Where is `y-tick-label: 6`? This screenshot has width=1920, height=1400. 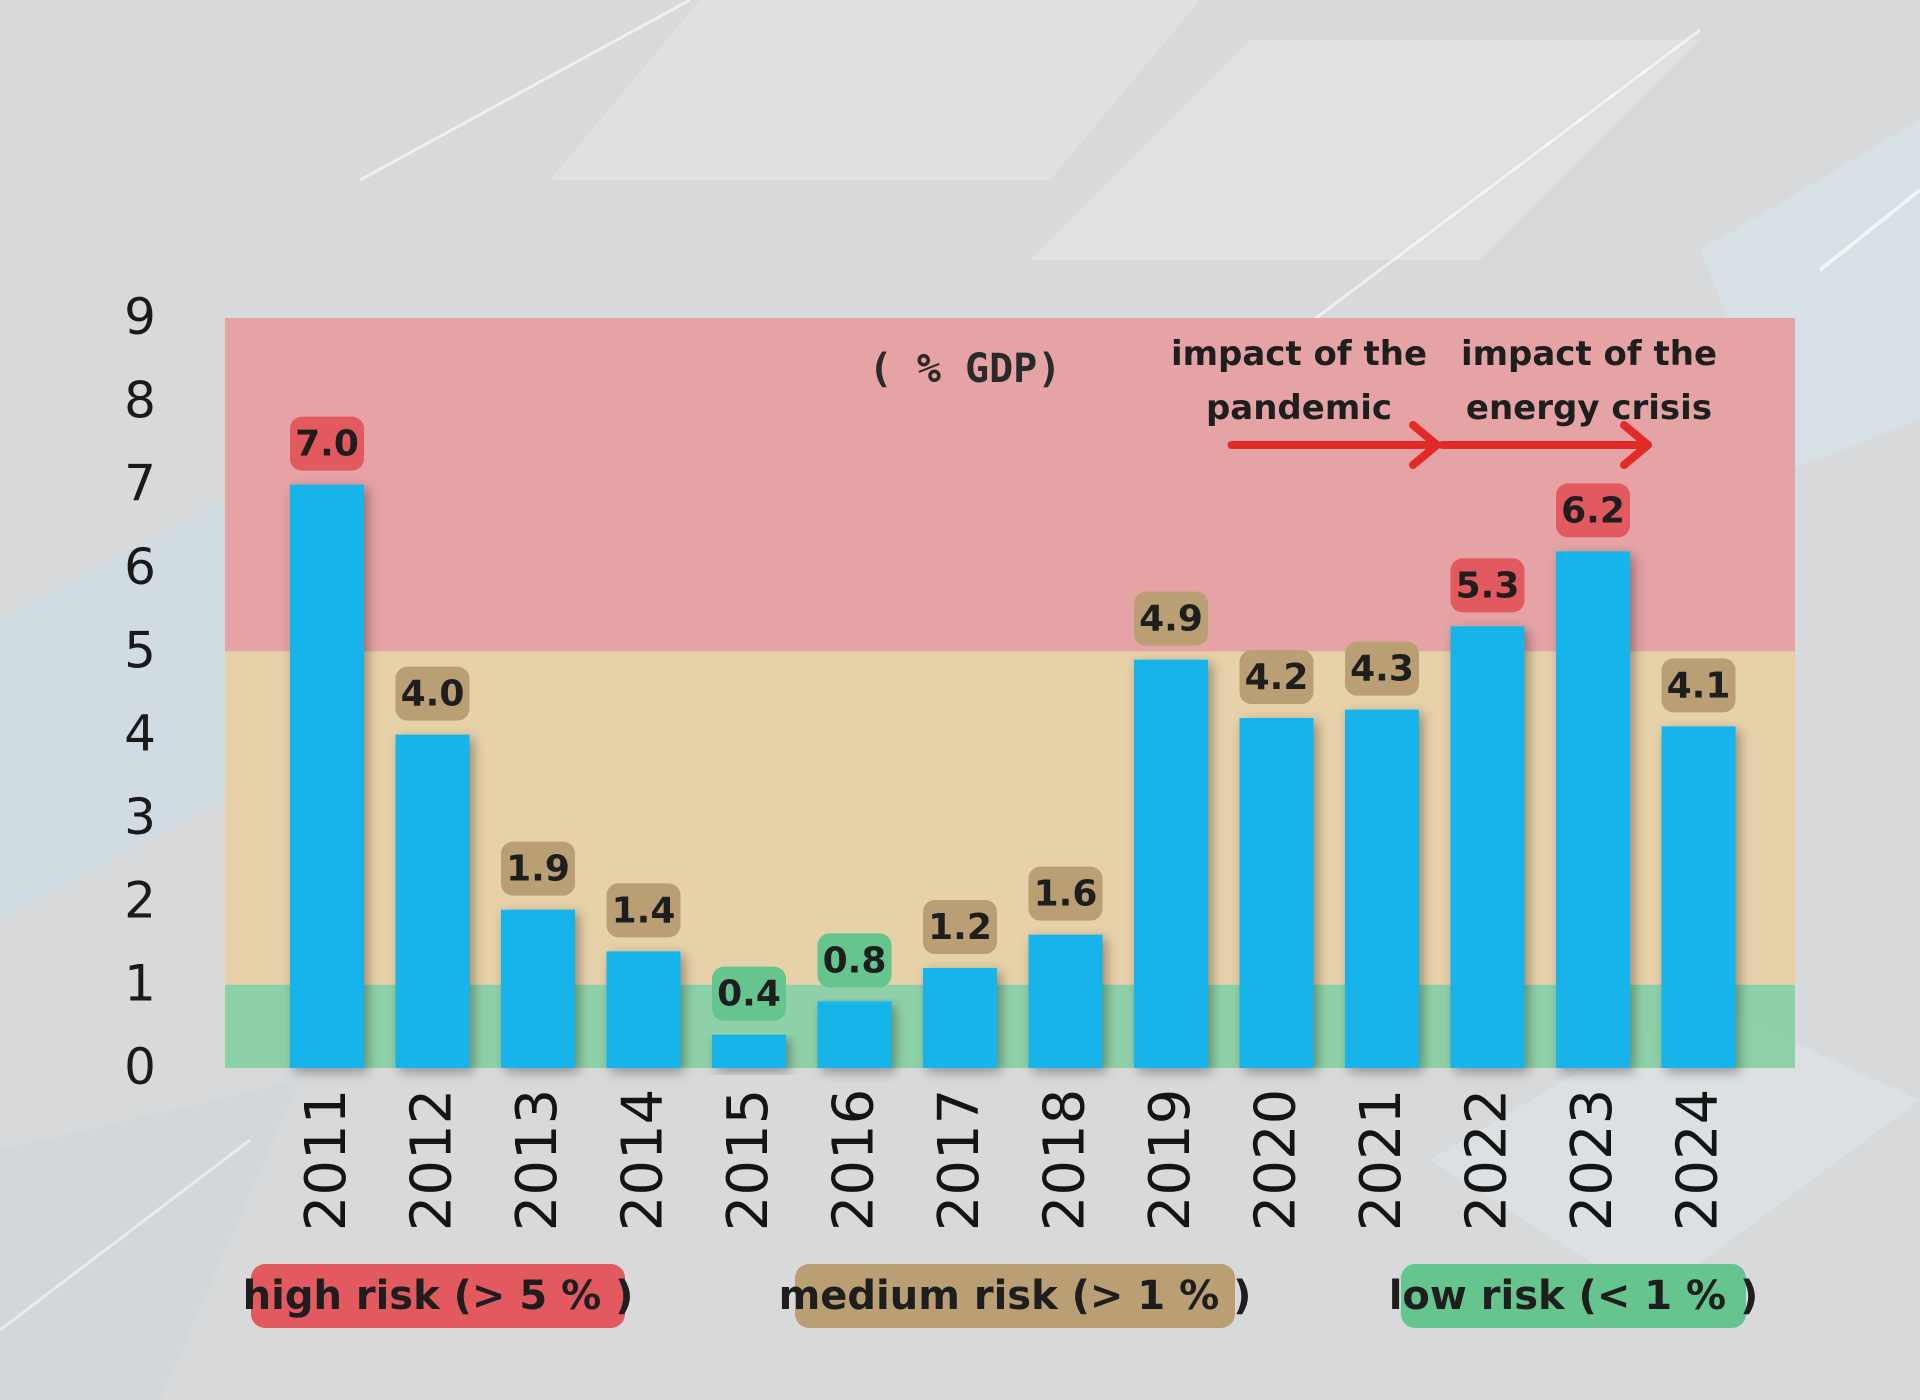 y-tick-label: 6 is located at coordinates (140, 567).